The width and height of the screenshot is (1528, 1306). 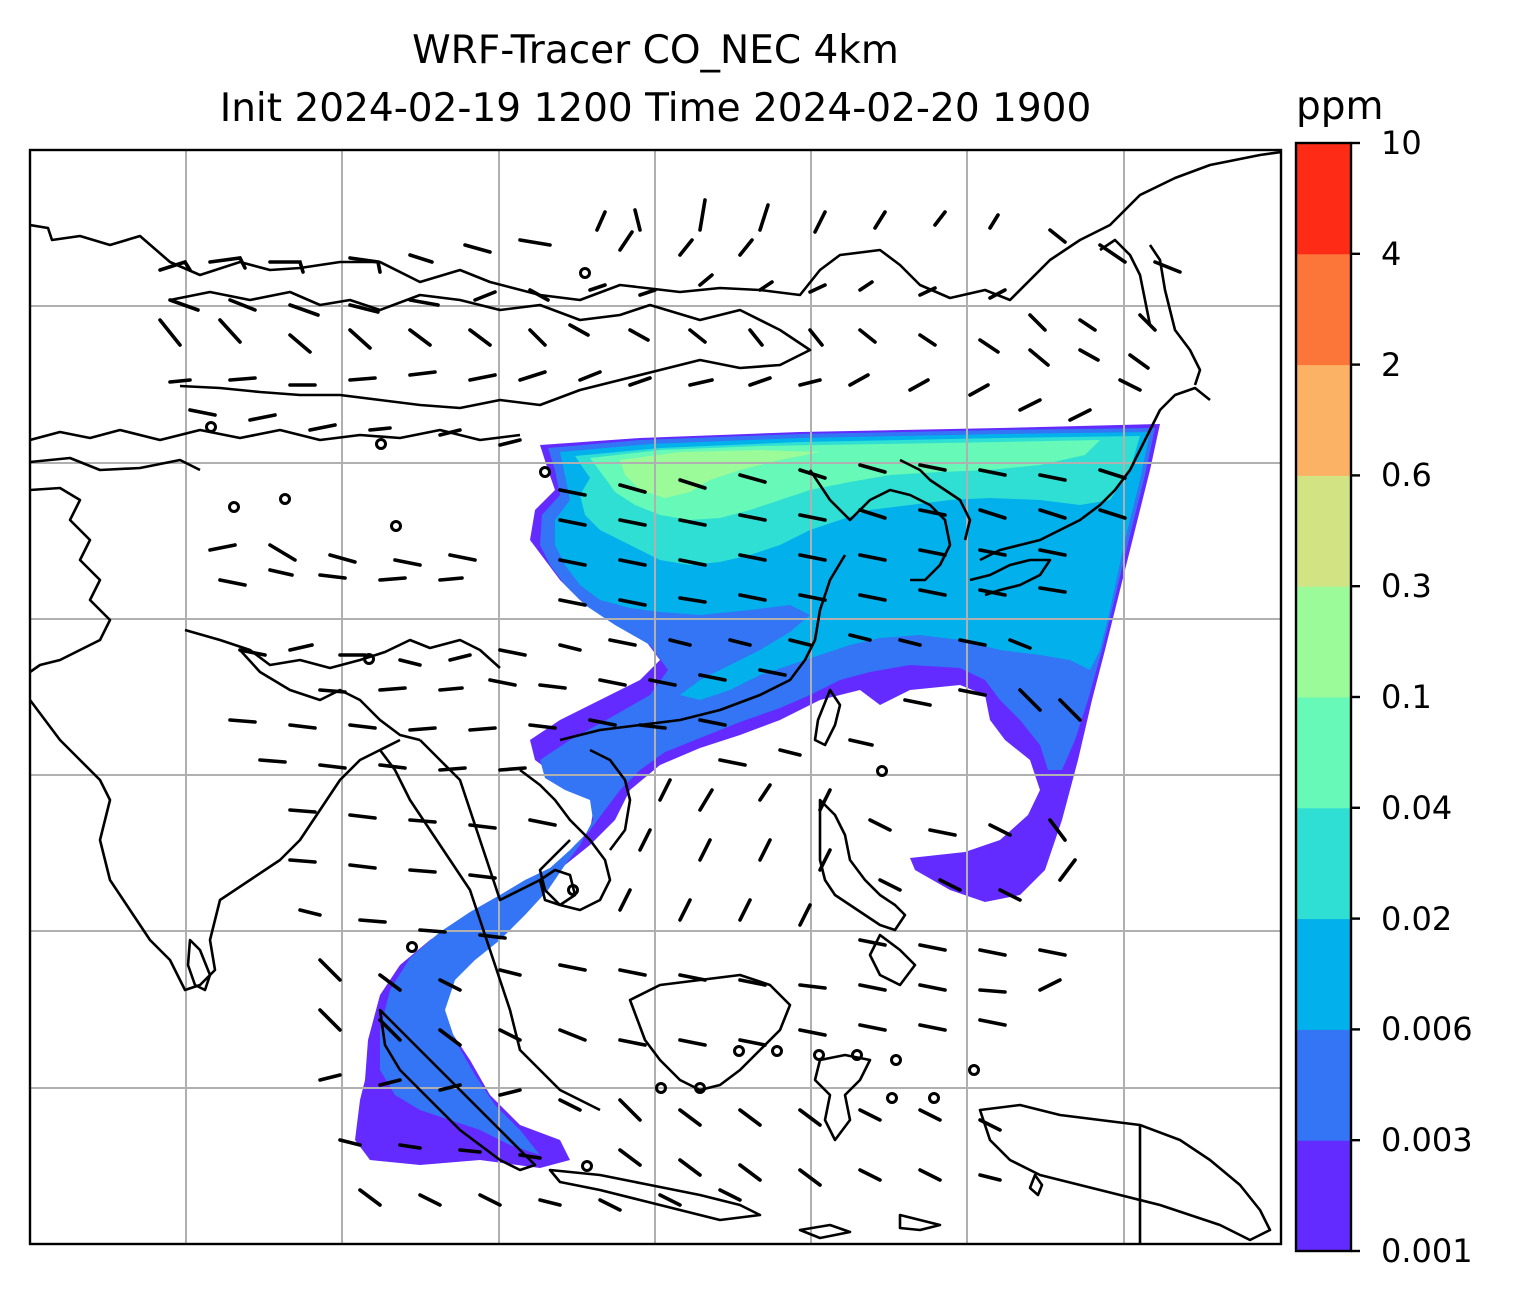 I want to click on colorbar-tick-label: 0.3, so click(x=1406, y=586).